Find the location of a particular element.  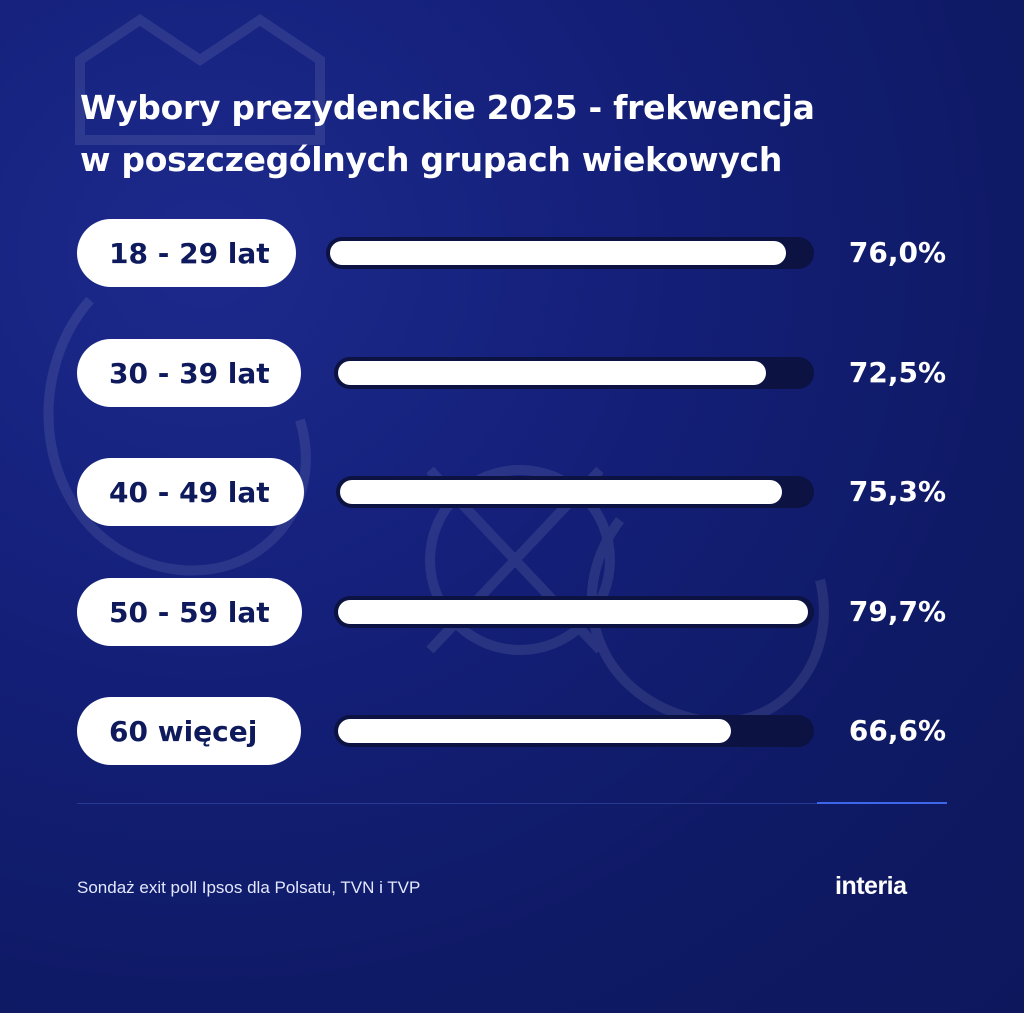

interia-logo: interia is located at coordinates (871, 886).